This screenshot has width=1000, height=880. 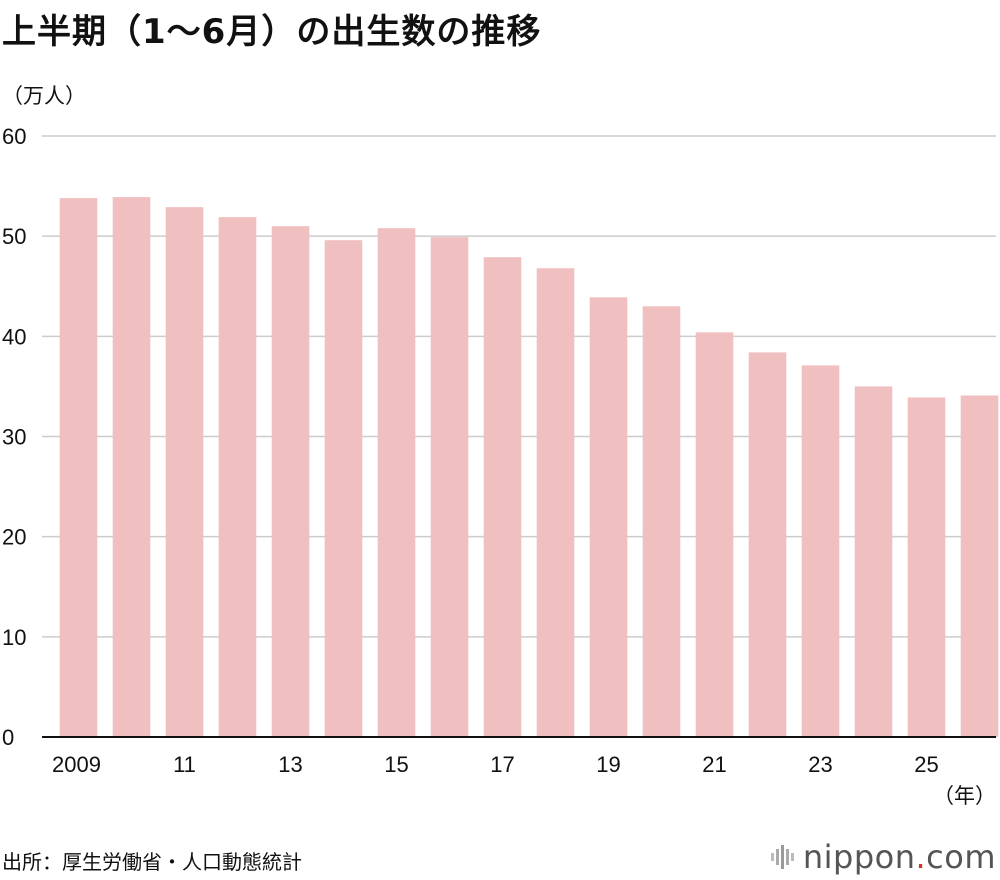 I want to click on bar-2016, so click(x=449, y=487).